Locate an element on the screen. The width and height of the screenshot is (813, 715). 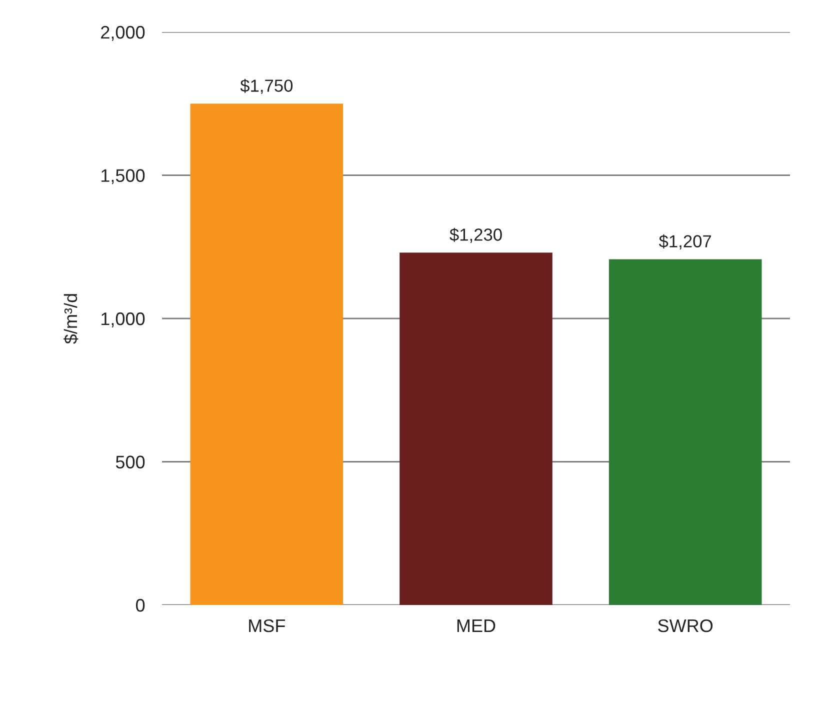
y-tick-label: 1,000 is located at coordinates (123, 320).